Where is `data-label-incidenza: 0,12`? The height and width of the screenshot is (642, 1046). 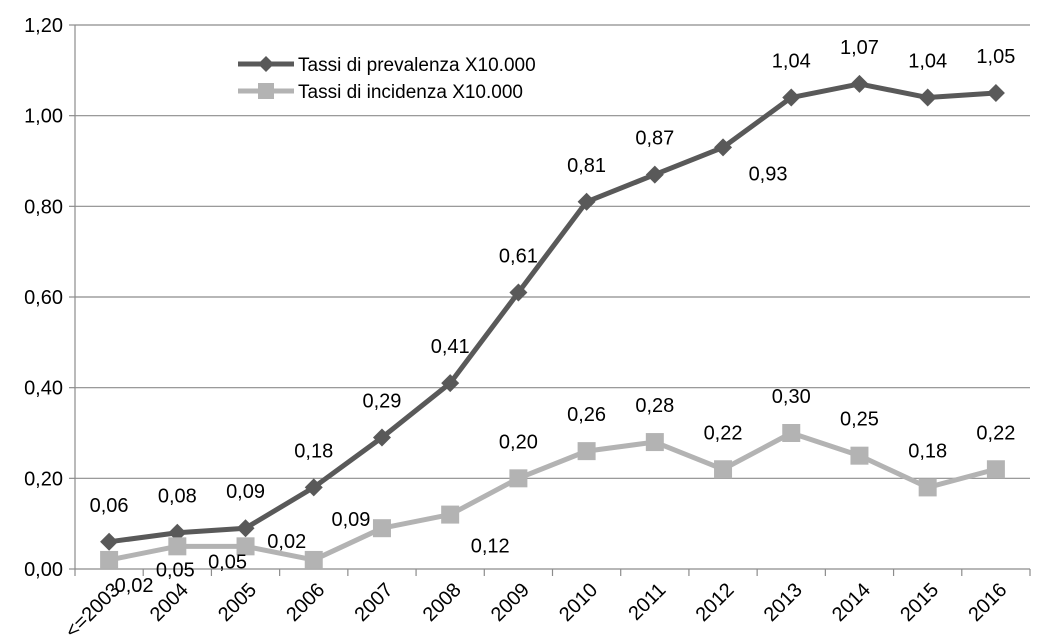
data-label-incidenza: 0,12 is located at coordinates (490, 547).